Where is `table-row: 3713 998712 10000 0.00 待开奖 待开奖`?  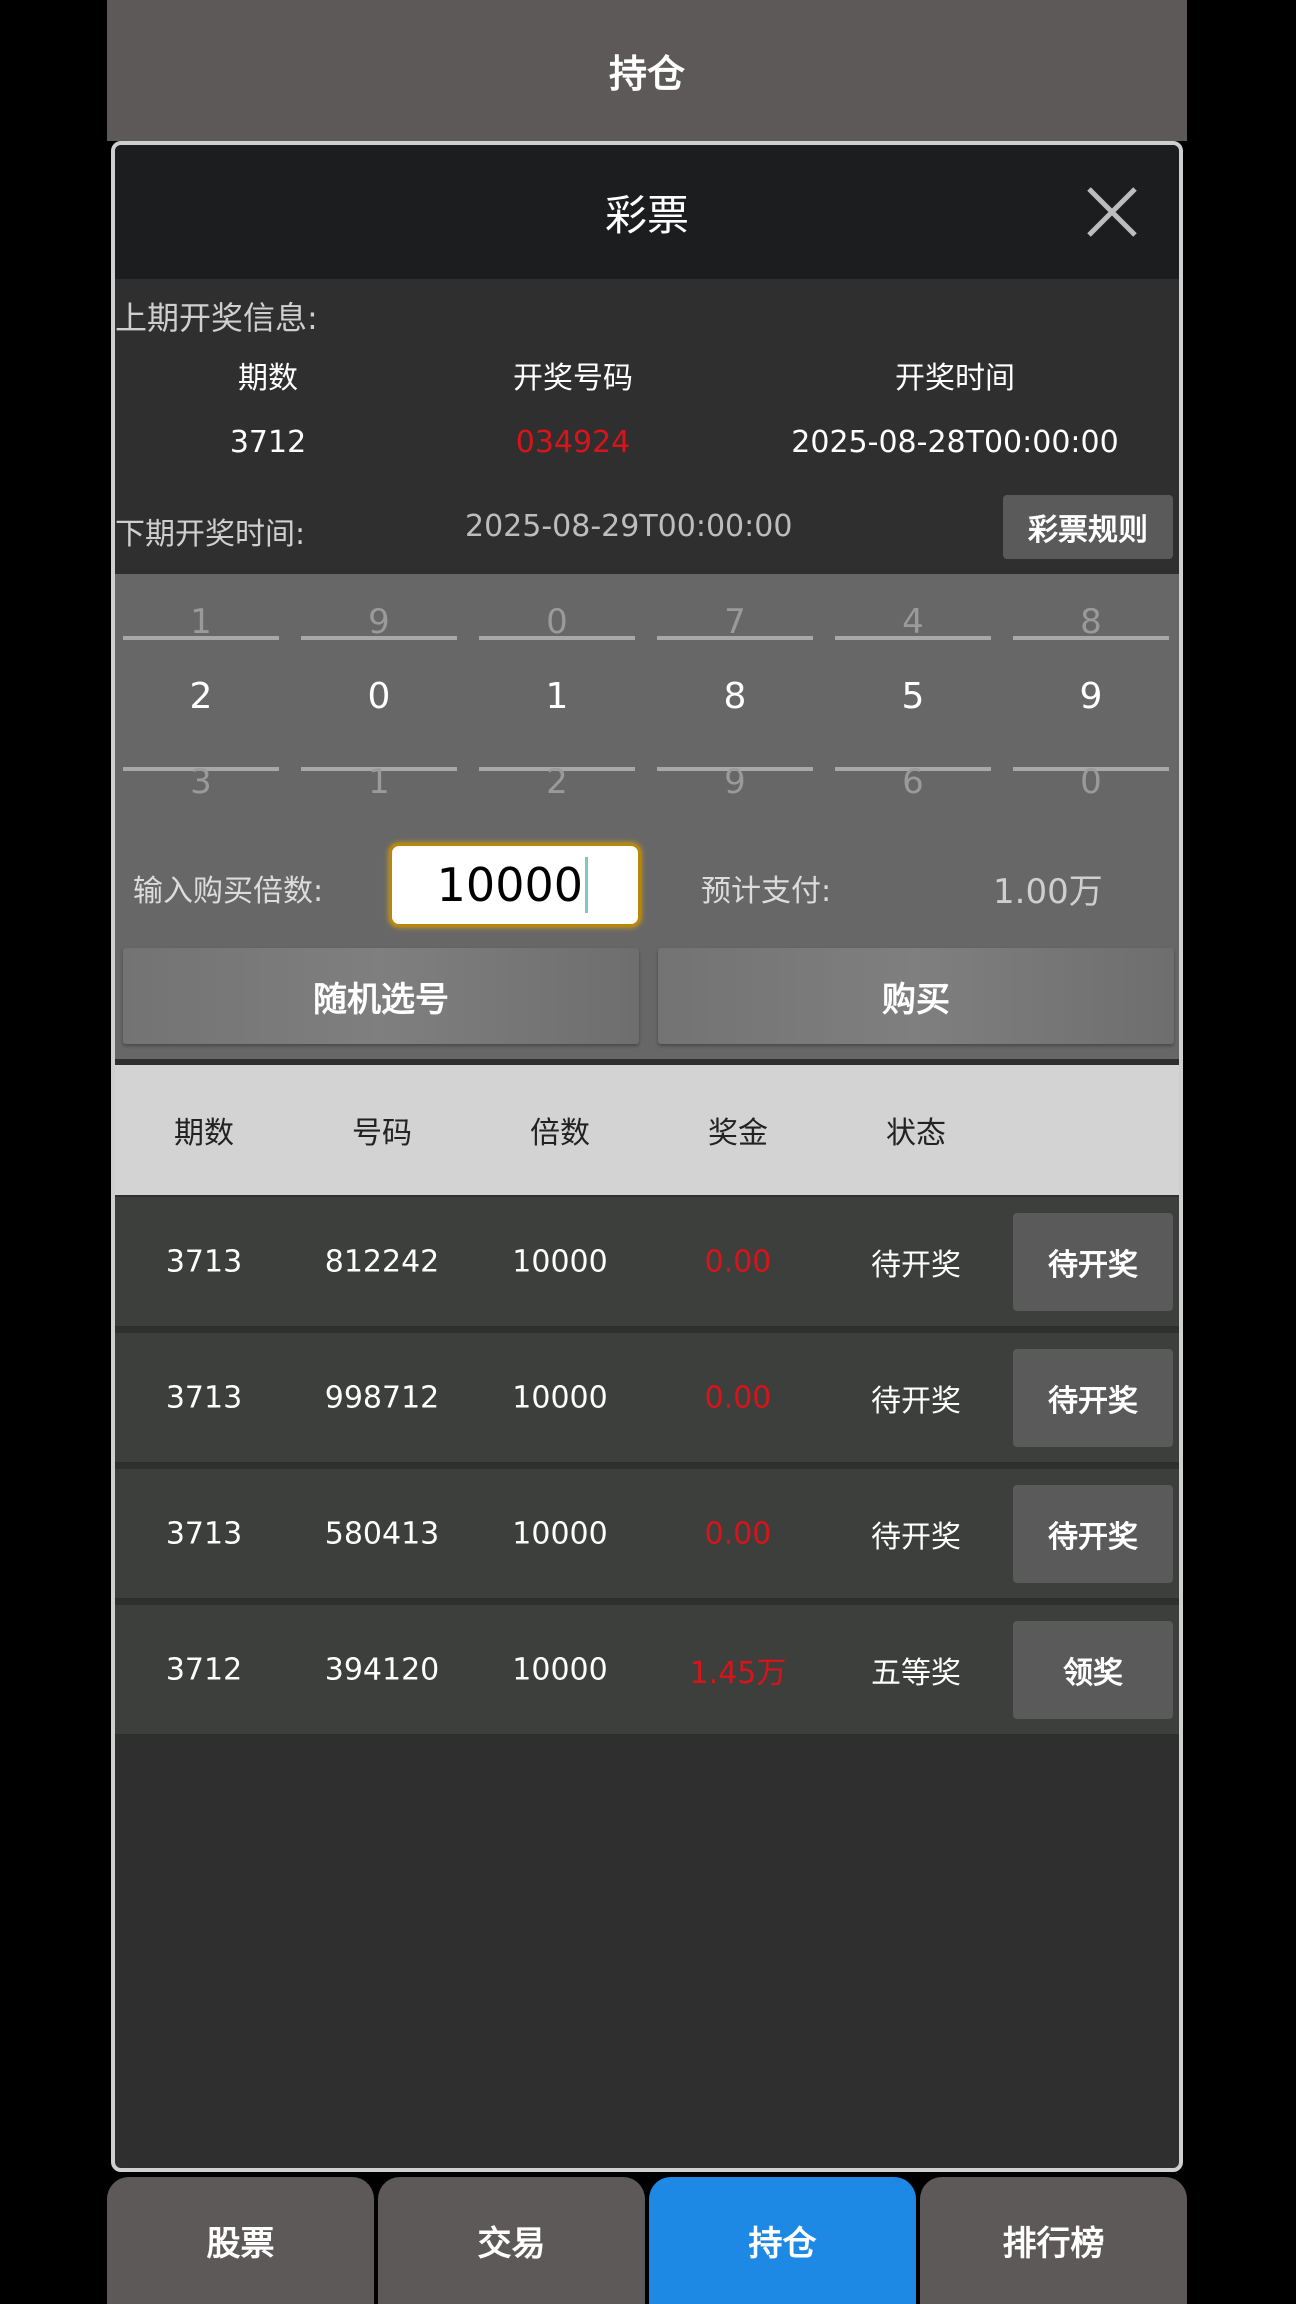 table-row: 3713 998712 10000 0.00 待开奖 待开奖 is located at coordinates (647, 1397).